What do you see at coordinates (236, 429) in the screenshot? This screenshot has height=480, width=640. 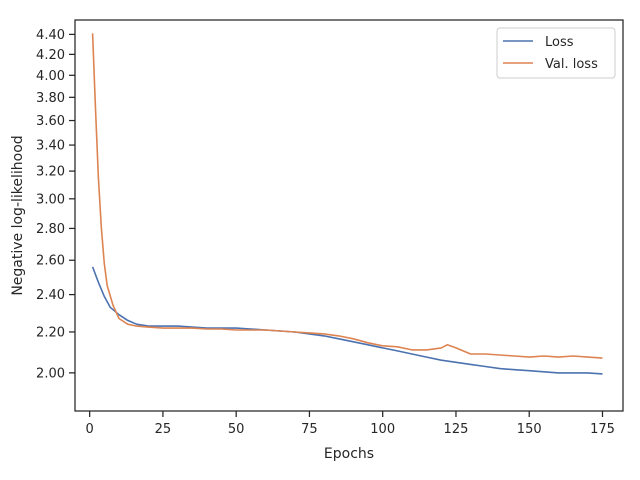 I see `x-tick-label: 50` at bounding box center [236, 429].